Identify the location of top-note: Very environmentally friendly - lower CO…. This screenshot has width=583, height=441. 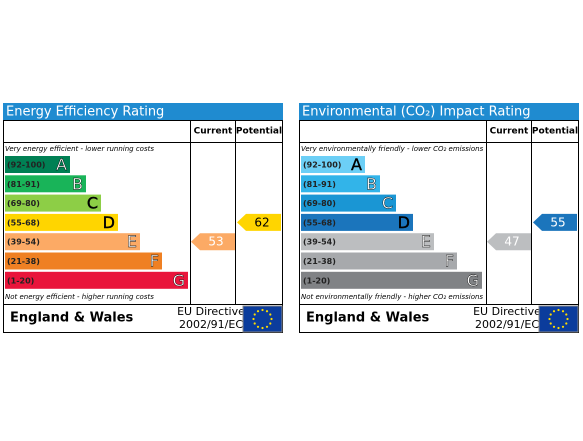
(392, 149).